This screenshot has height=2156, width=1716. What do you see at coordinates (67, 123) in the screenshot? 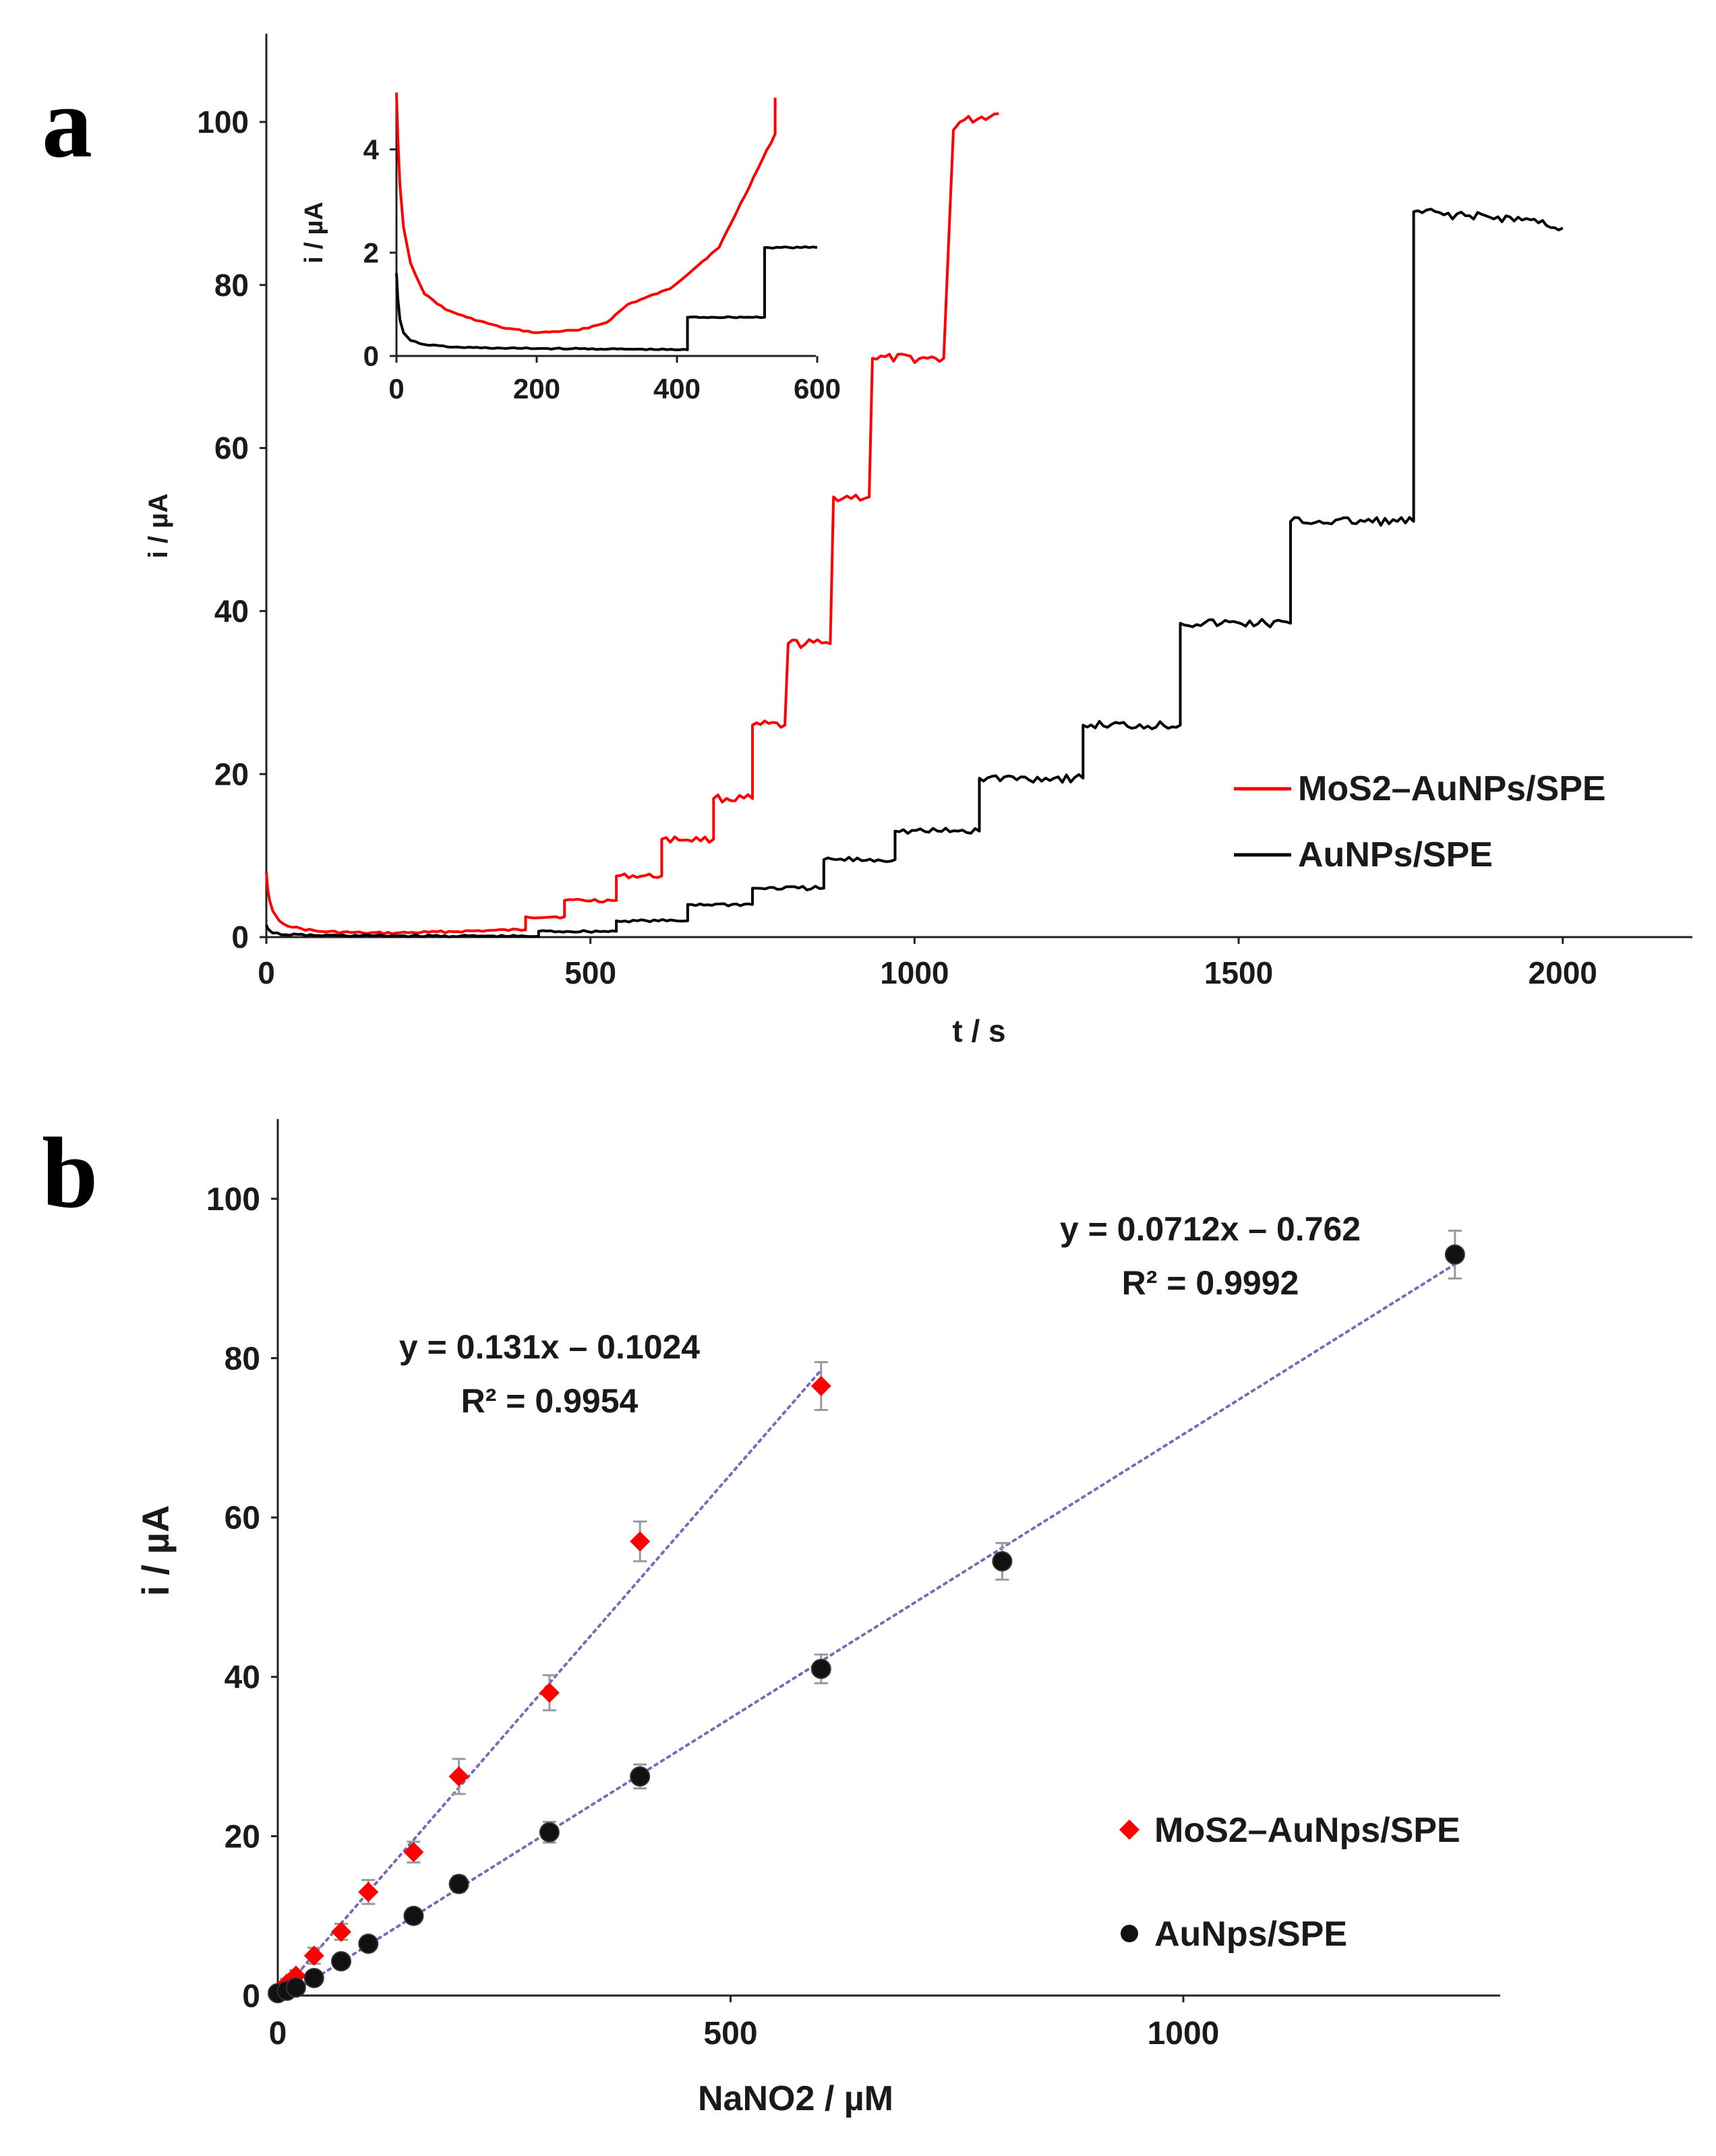
I see `panel-label-a: a` at bounding box center [67, 123].